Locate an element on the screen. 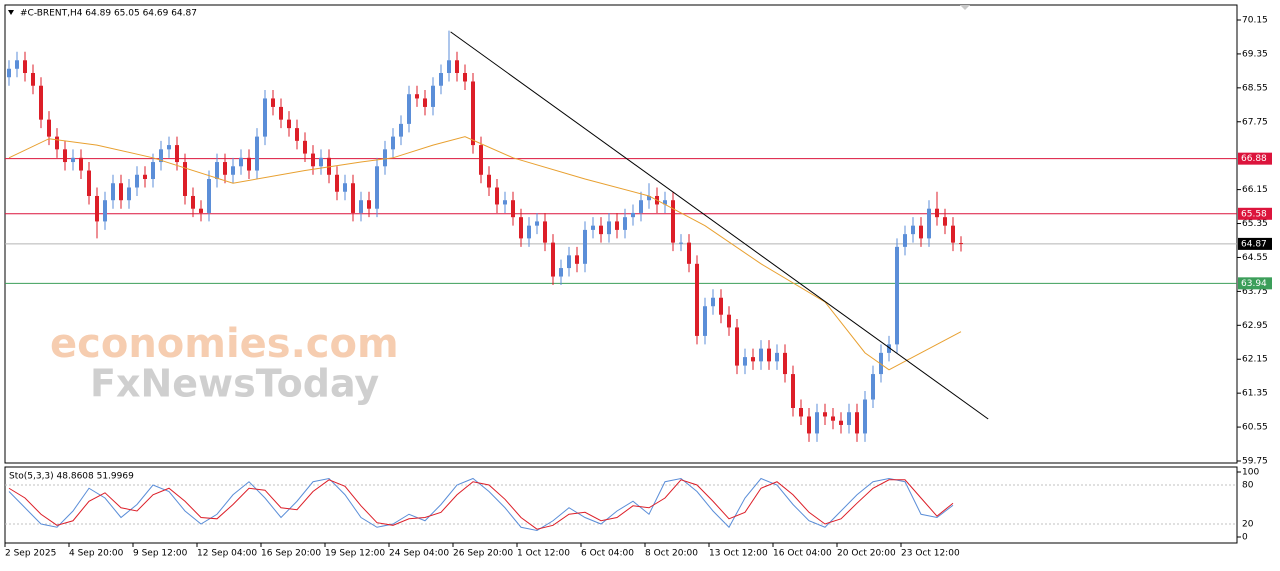  y-tick-label: 68.55 is located at coordinates (1255, 88).